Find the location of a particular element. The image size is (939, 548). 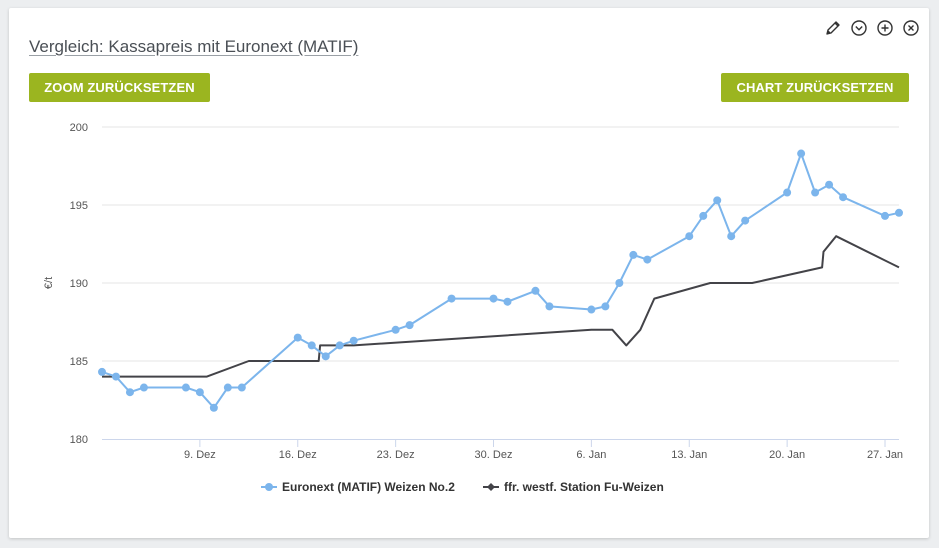

pencil-icon is located at coordinates (833, 28).